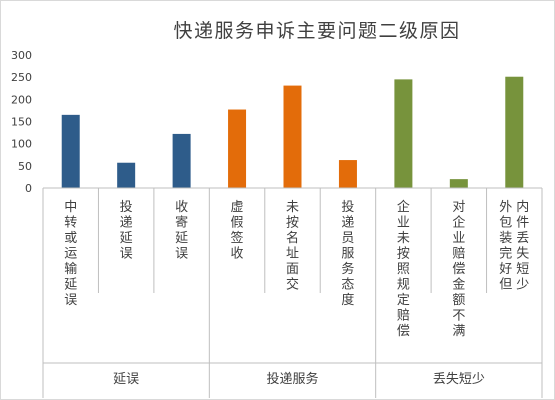 This screenshot has height=400, width=555. I want to click on y-tick-label: 50, so click(25, 166).